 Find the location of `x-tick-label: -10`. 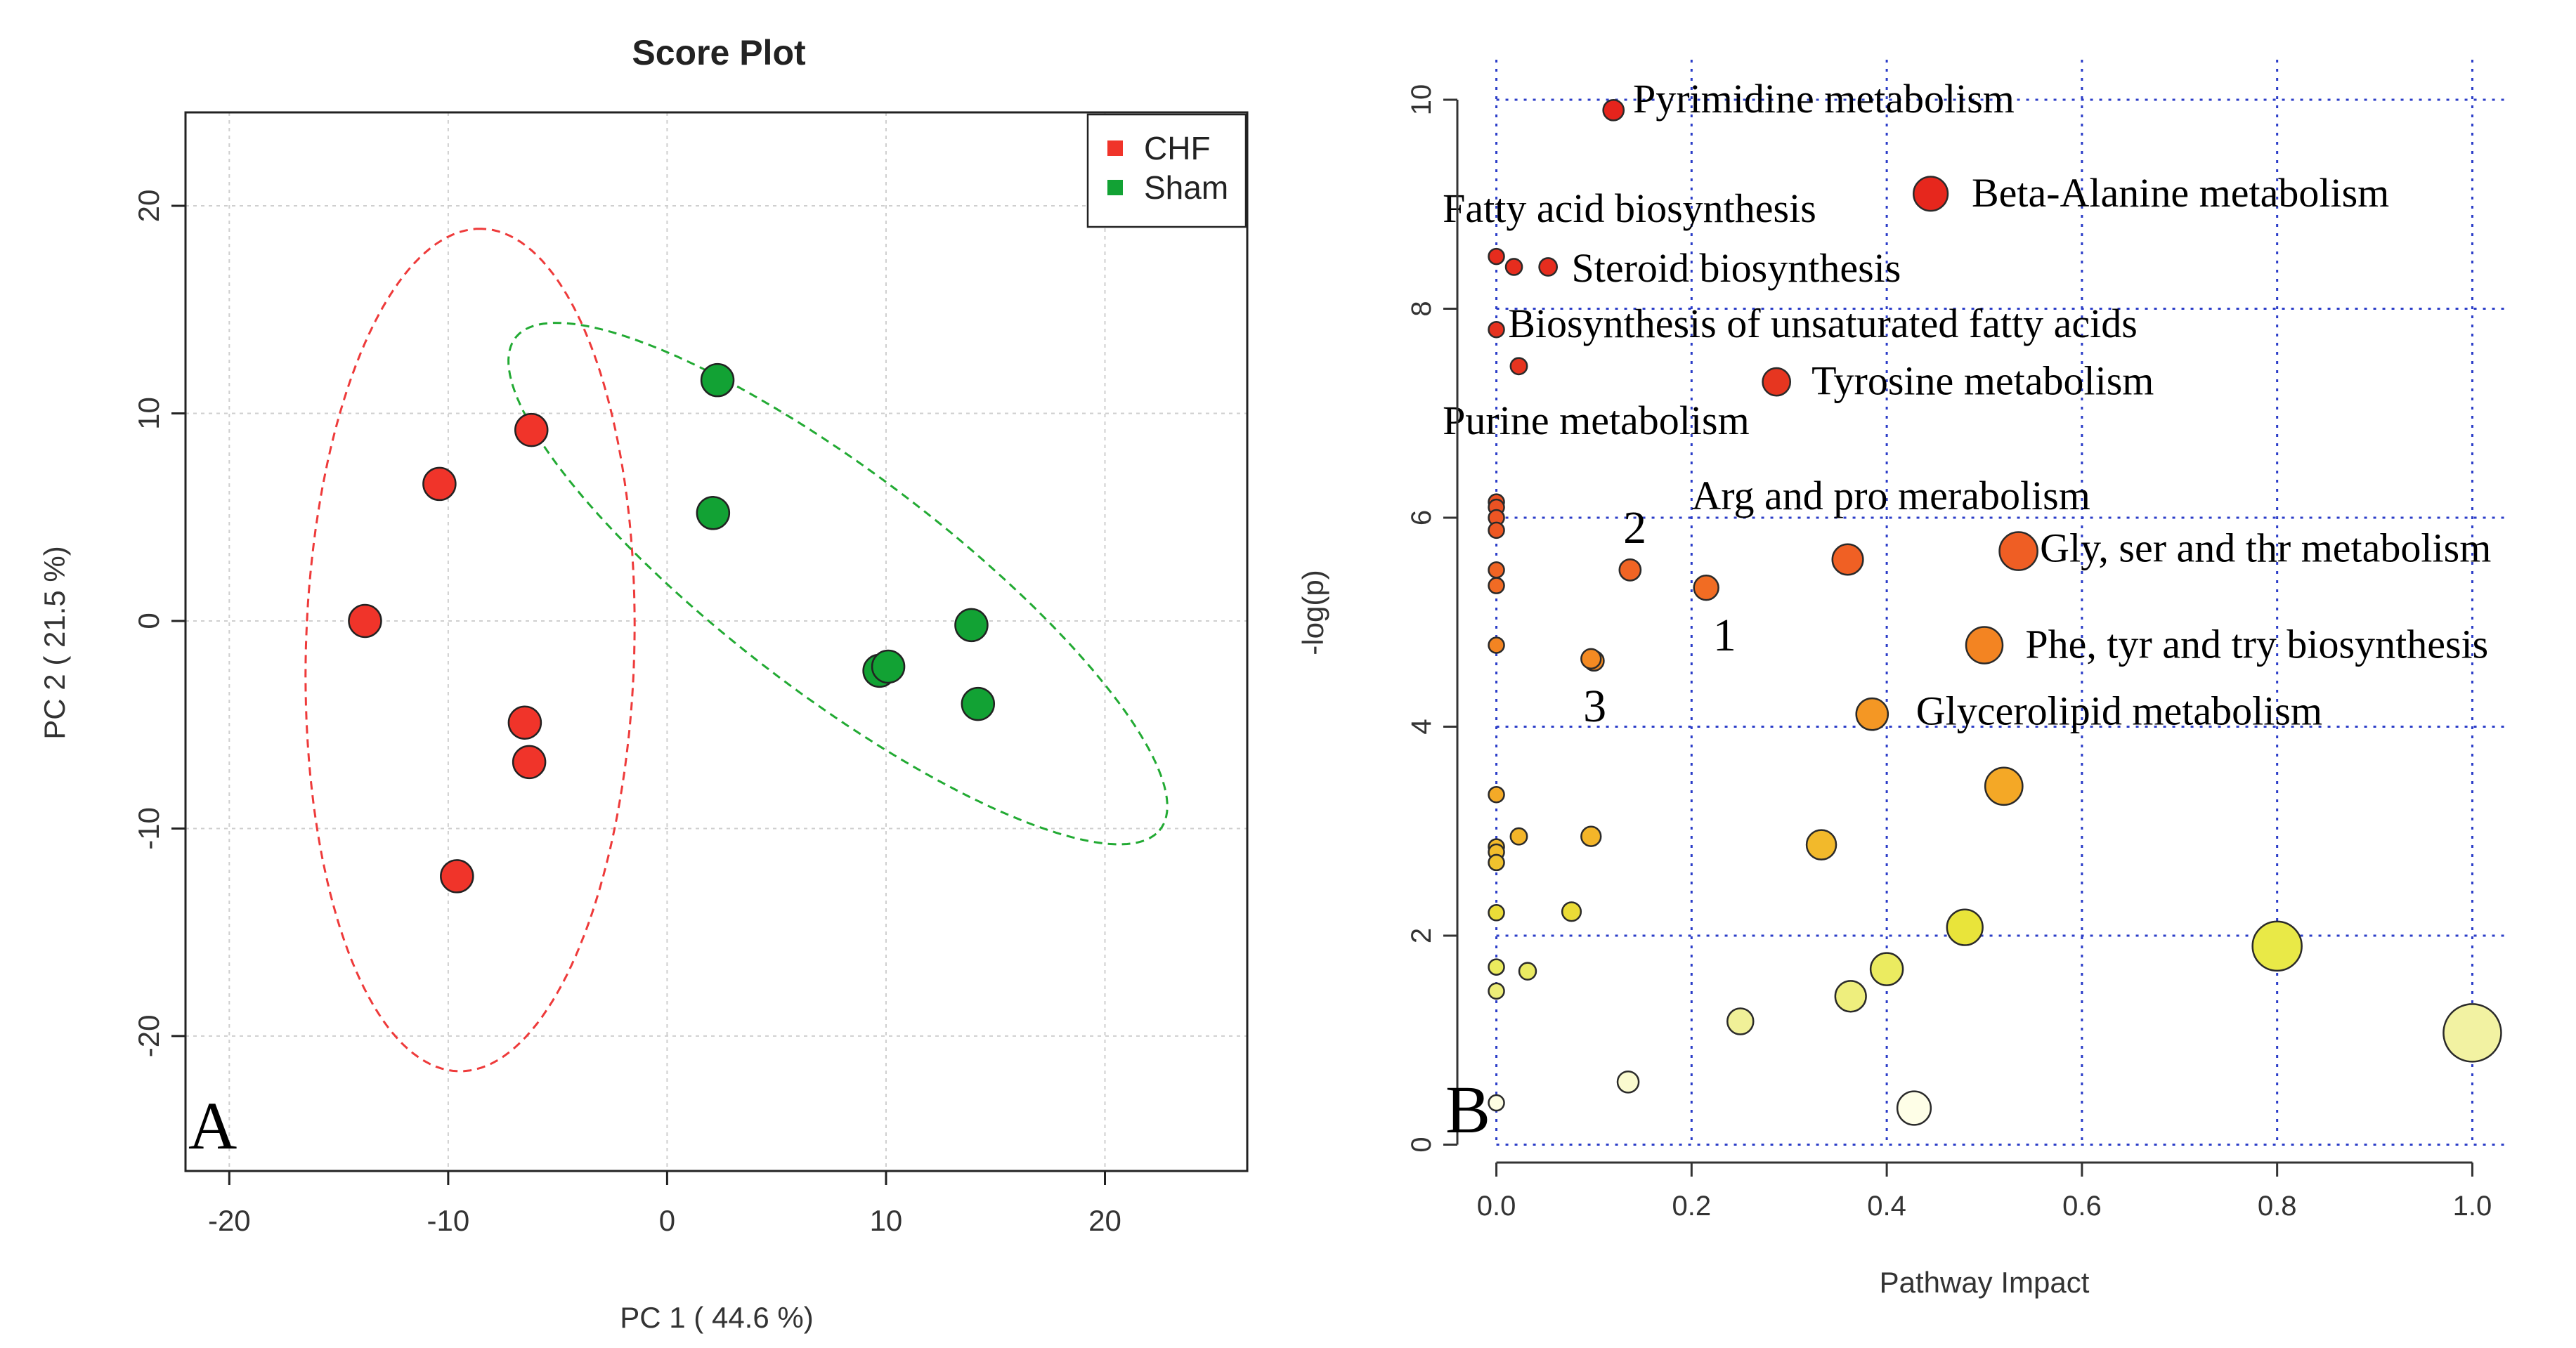

x-tick-label: -10 is located at coordinates (448, 1220).